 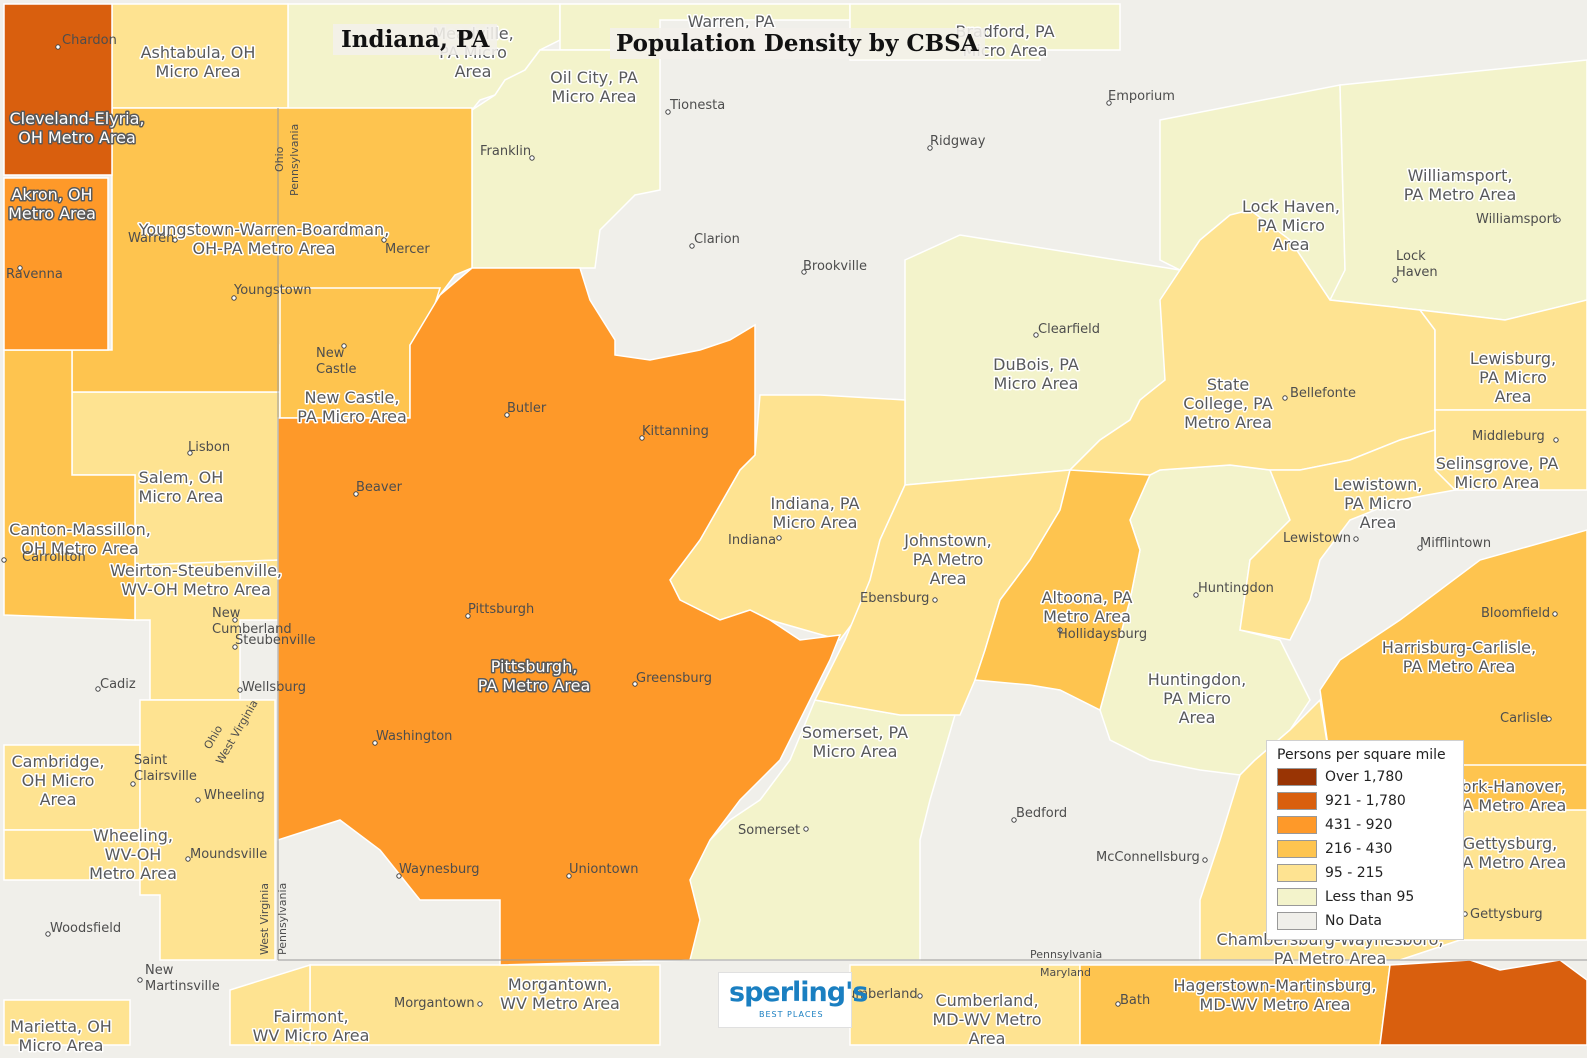 What do you see at coordinates (1135, 1000) in the screenshot?
I see `city-label: Bath` at bounding box center [1135, 1000].